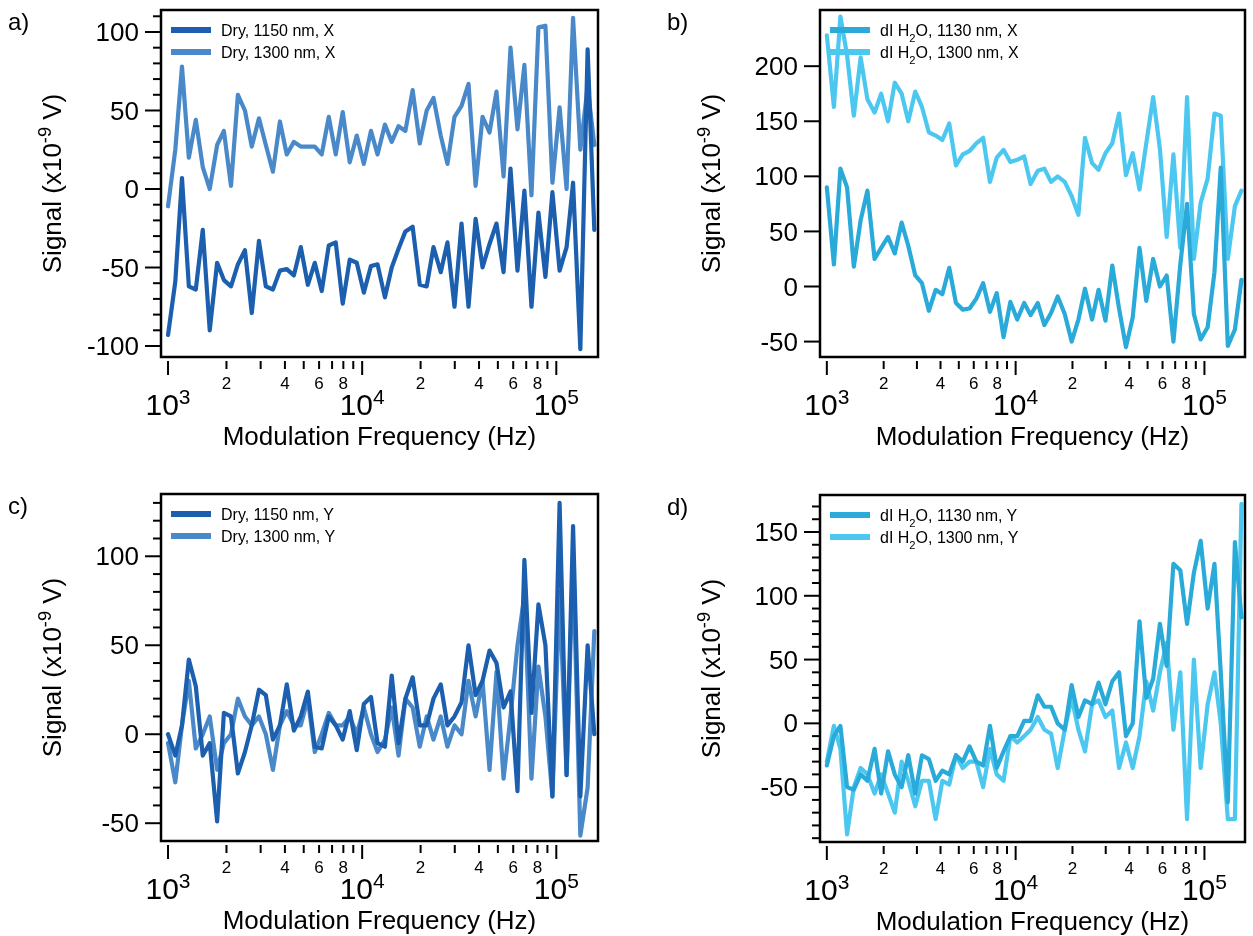 The height and width of the screenshot is (936, 1253). I want to click on legend-label: dI H$_{2}$O, 1300 nm, X, so click(950, 54).